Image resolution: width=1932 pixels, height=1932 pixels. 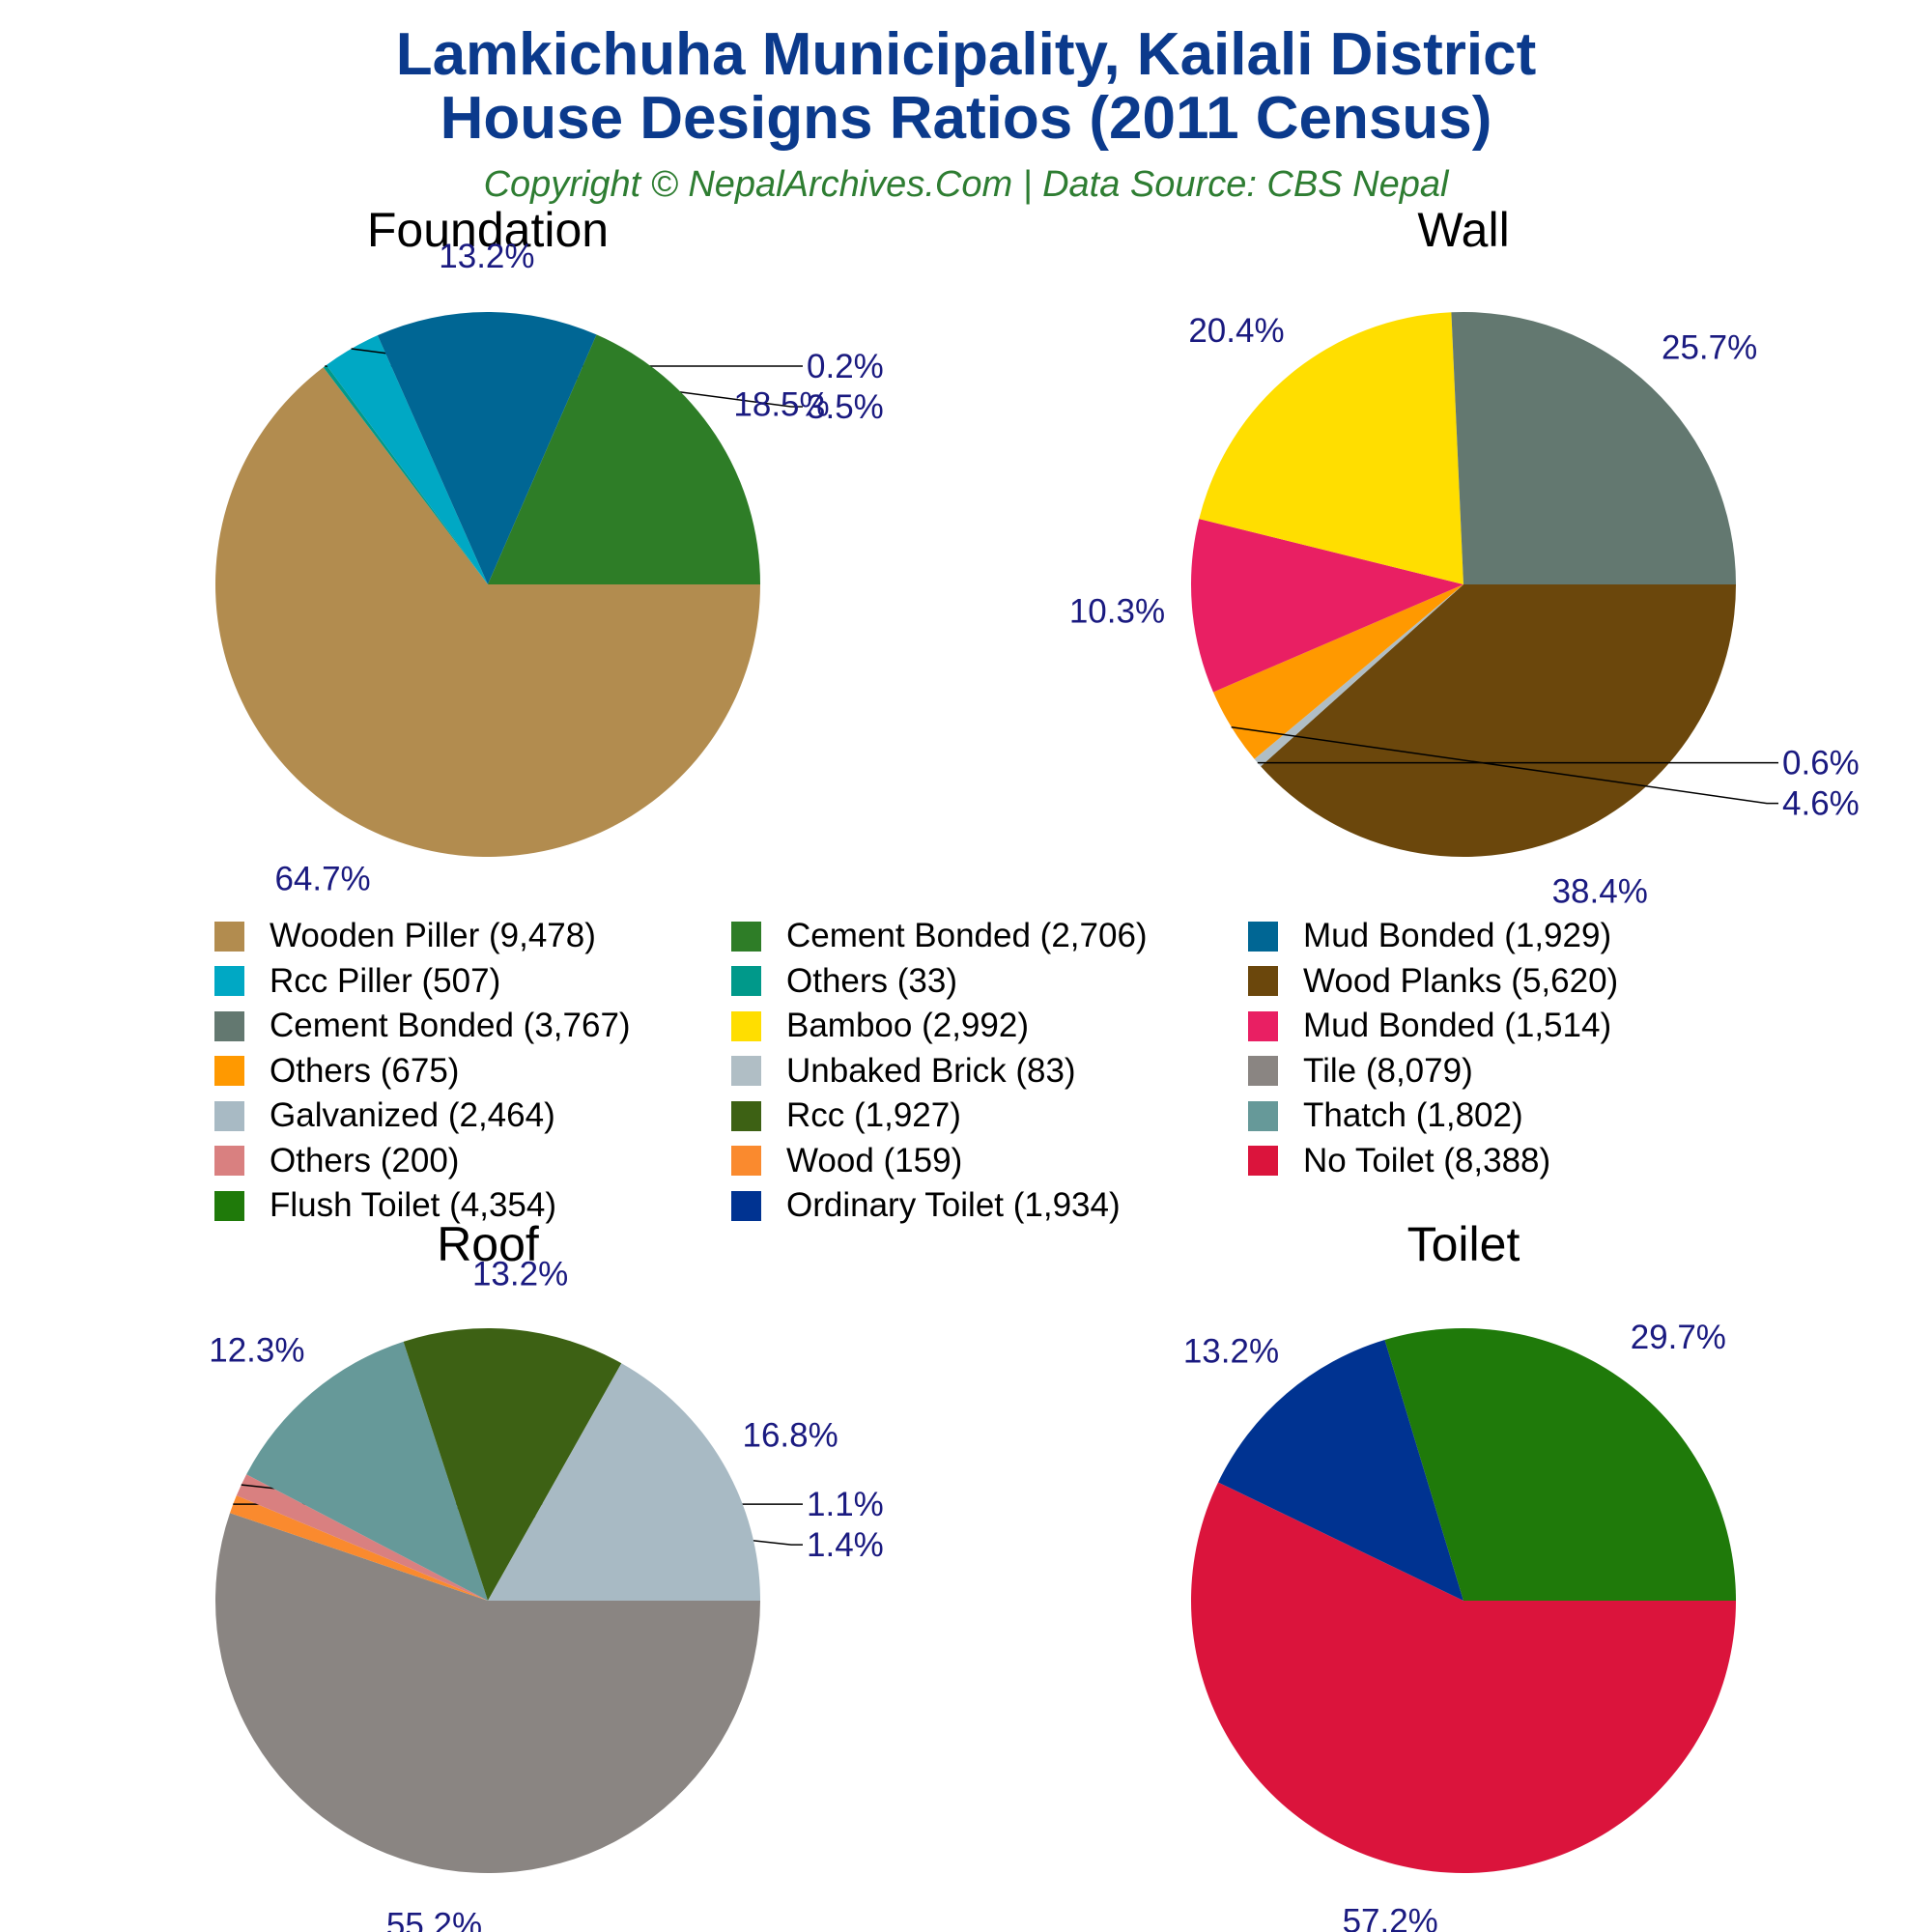 What do you see at coordinates (450, 1025) in the screenshot?
I see `legend-label: Cement Bonded (3,767)` at bounding box center [450, 1025].